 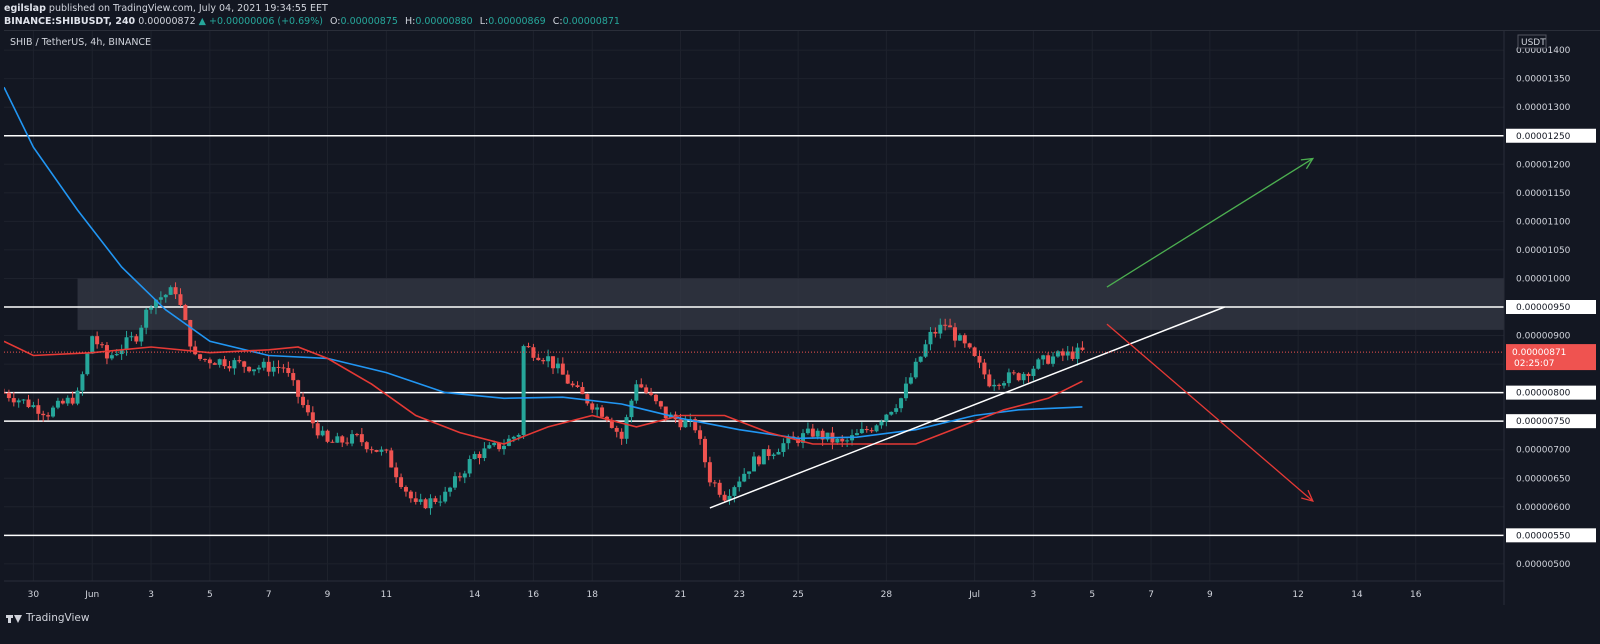 What do you see at coordinates (1543, 422) in the screenshot?
I see `level-label-3: 0.00000750` at bounding box center [1543, 422].